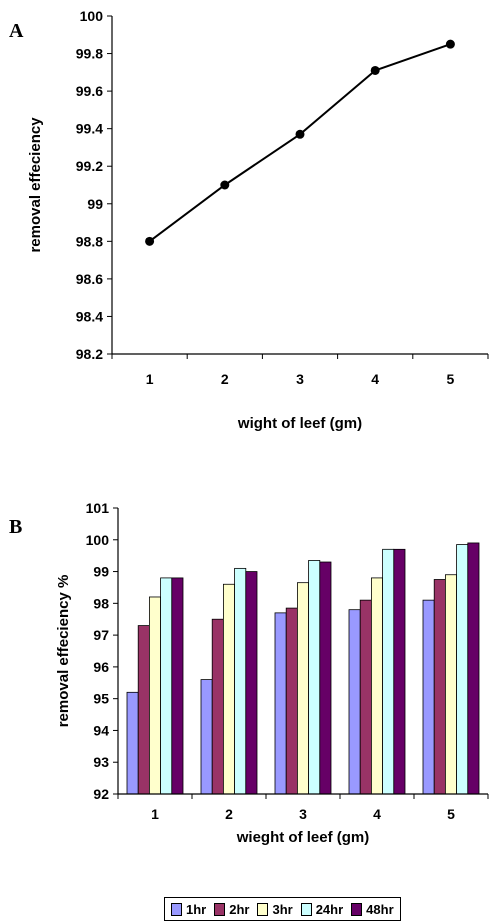 This screenshot has width=498, height=924. Describe the element at coordinates (329, 909) in the screenshot. I see `legend-label-24hr: 24hr` at that location.